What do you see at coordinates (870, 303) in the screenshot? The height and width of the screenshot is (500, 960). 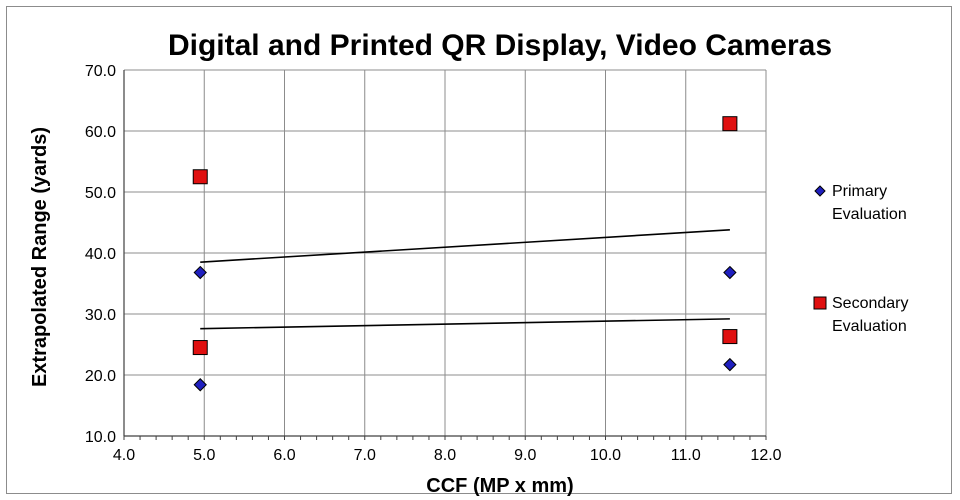 I see `legend-entry: Secondary` at bounding box center [870, 303].